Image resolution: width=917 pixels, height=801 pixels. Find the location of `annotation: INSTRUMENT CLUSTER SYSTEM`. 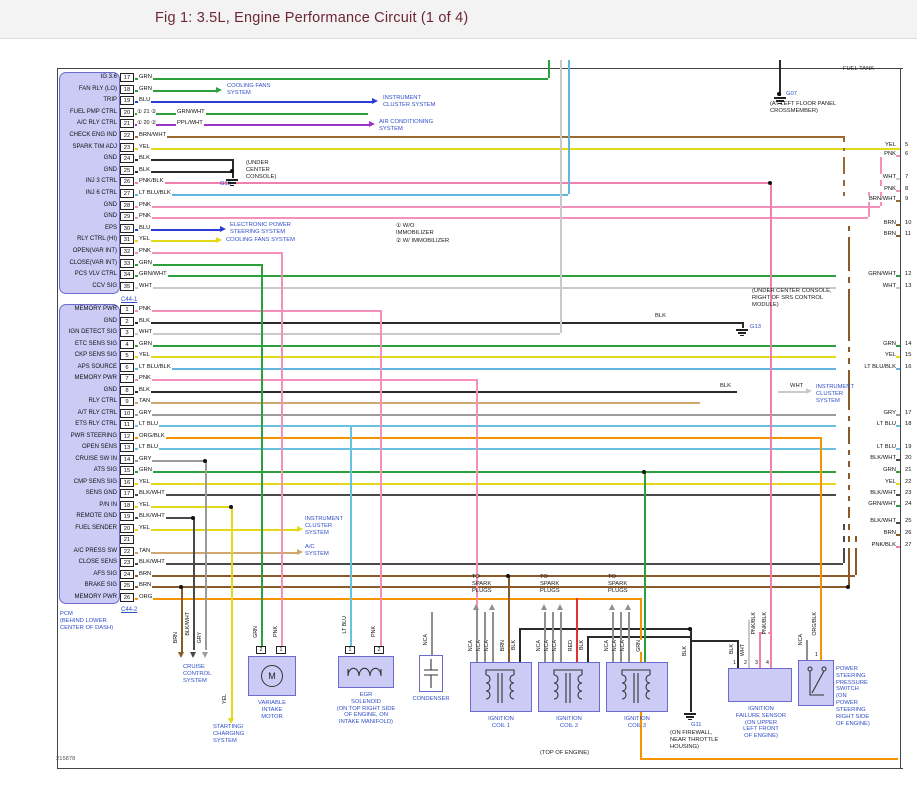

annotation: INSTRUMENT CLUSTER SYSTEM is located at coordinates (409, 101).